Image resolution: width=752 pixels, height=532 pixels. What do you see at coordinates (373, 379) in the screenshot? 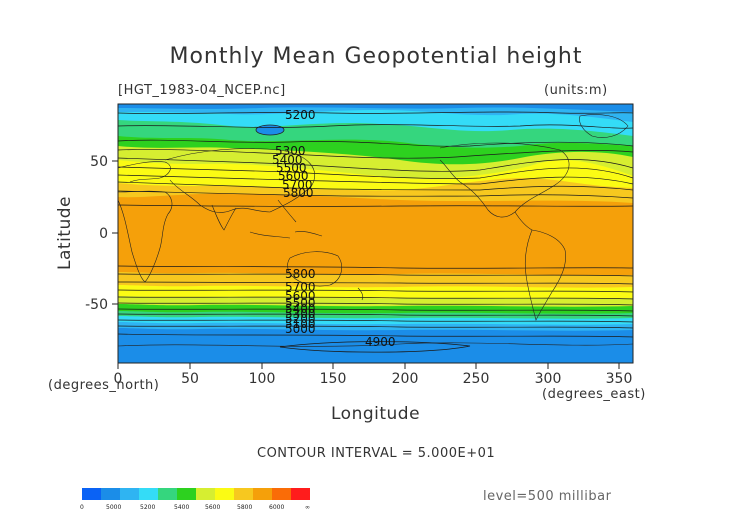
I see `x-tick-labels: 0 50 100 150 200 250 300 350` at bounding box center [373, 379].